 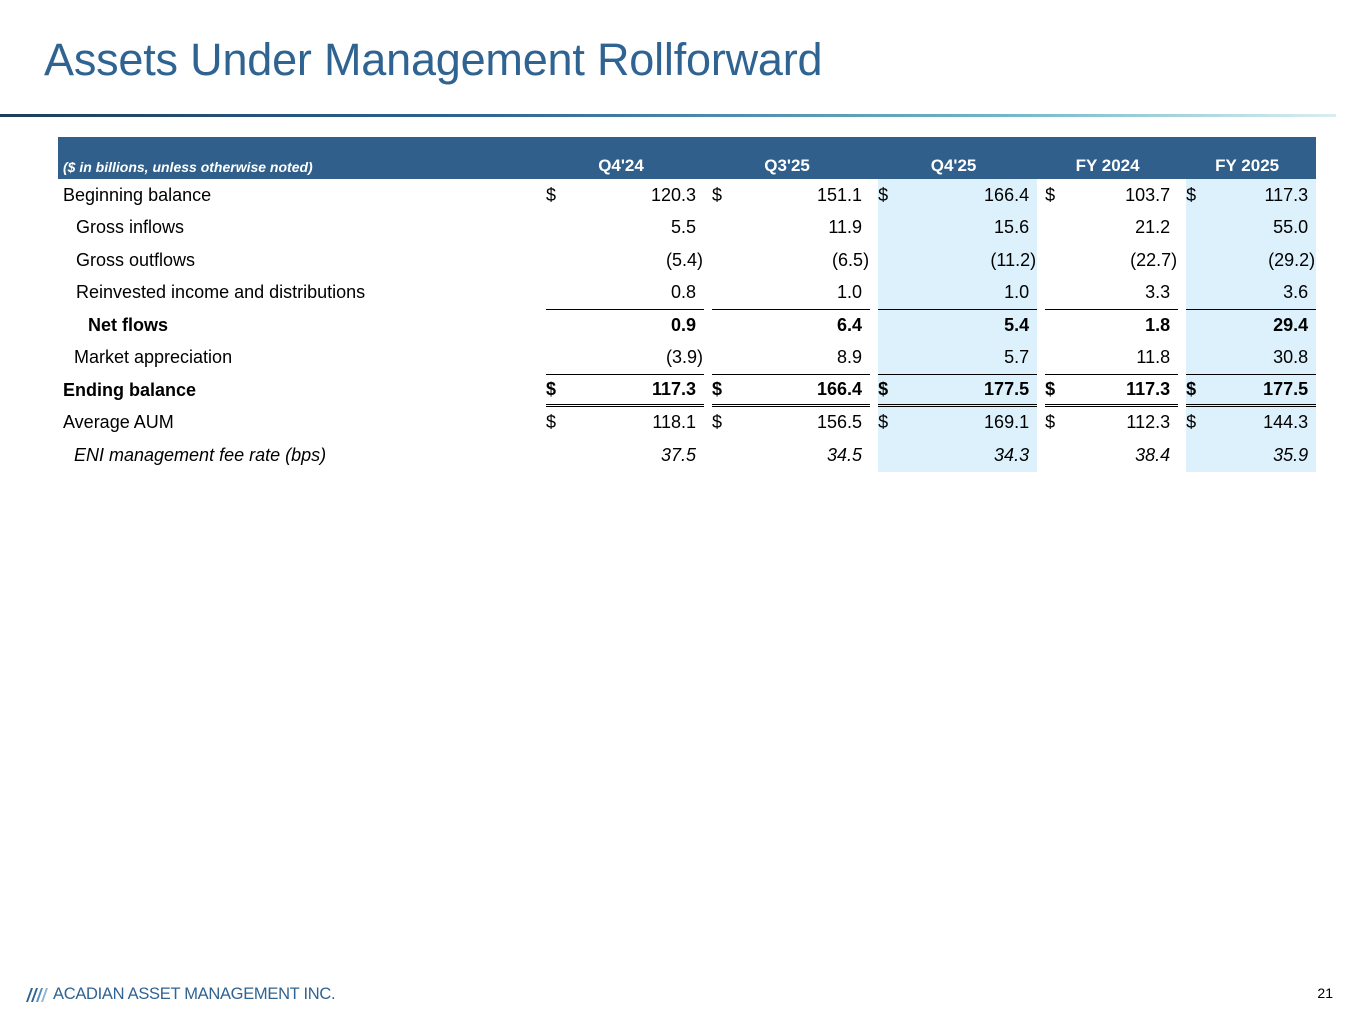 I want to click on units-note: ($ in billions, unless otherwise noted), so click(x=298, y=158).